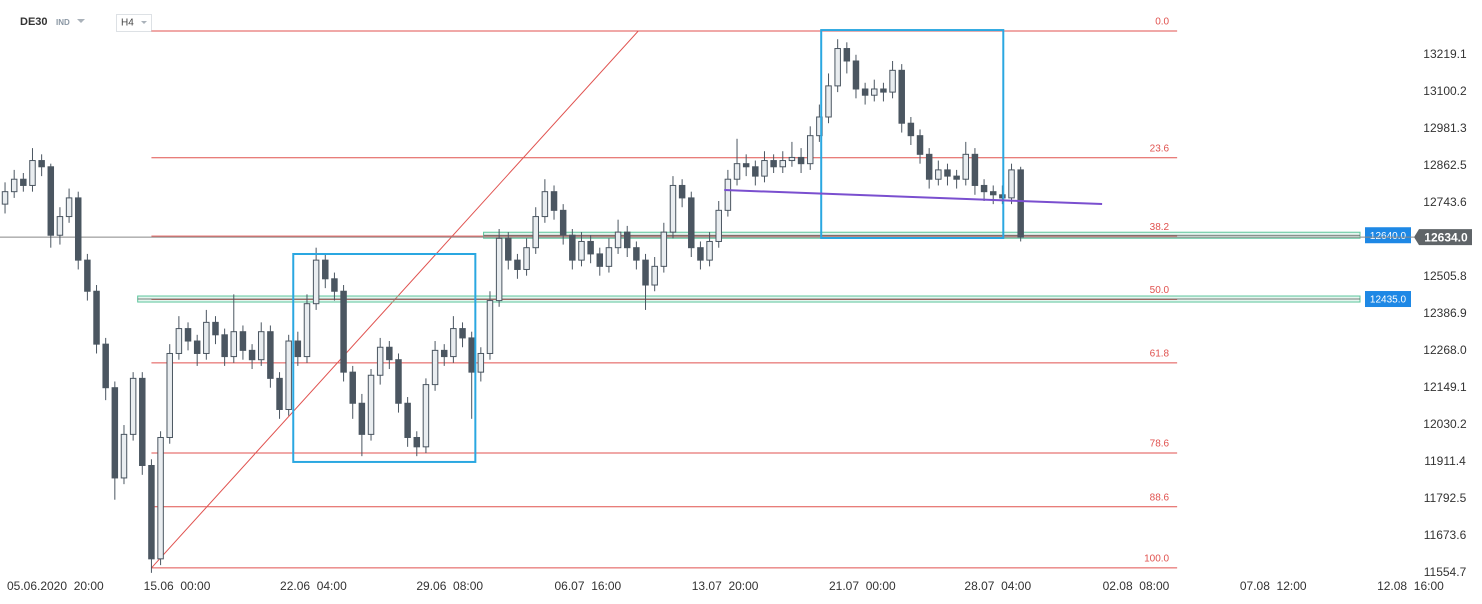 Image resolution: width=1482 pixels, height=604 pixels. I want to click on x-tick-label: 28.07 04:00, so click(997, 586).